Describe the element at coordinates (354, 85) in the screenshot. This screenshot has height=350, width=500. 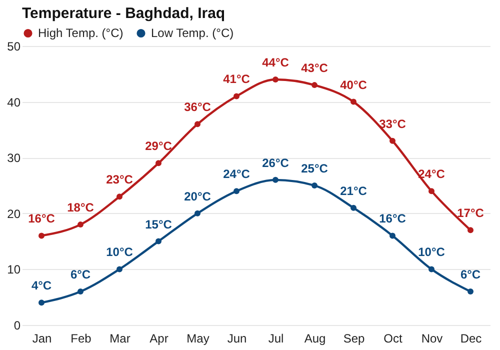
I see `data-label: 40°C` at that location.